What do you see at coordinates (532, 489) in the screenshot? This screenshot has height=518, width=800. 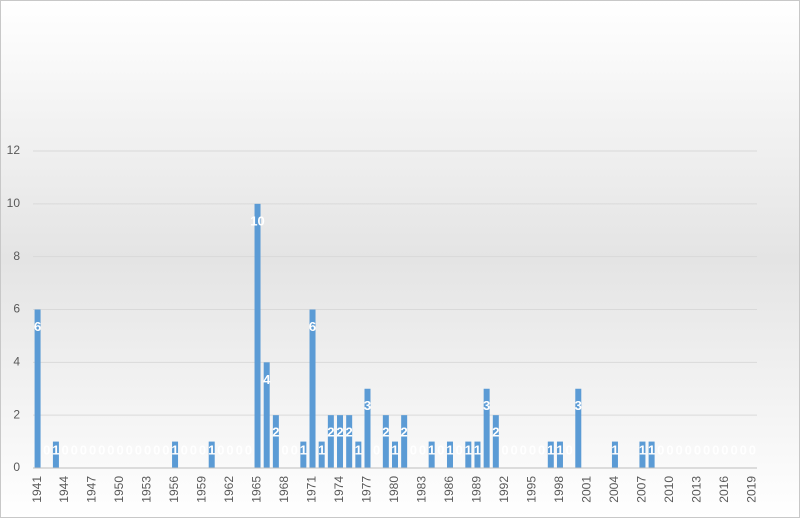 I see `x-tick-label: 1995` at bounding box center [532, 489].